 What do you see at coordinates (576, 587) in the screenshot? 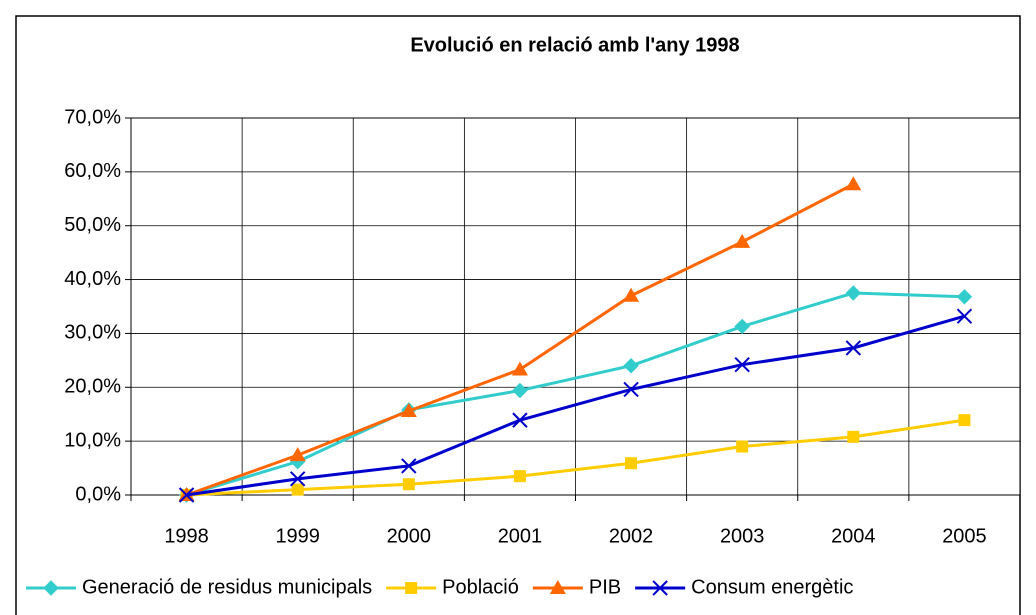
I see `legend-item: PIB` at bounding box center [576, 587].